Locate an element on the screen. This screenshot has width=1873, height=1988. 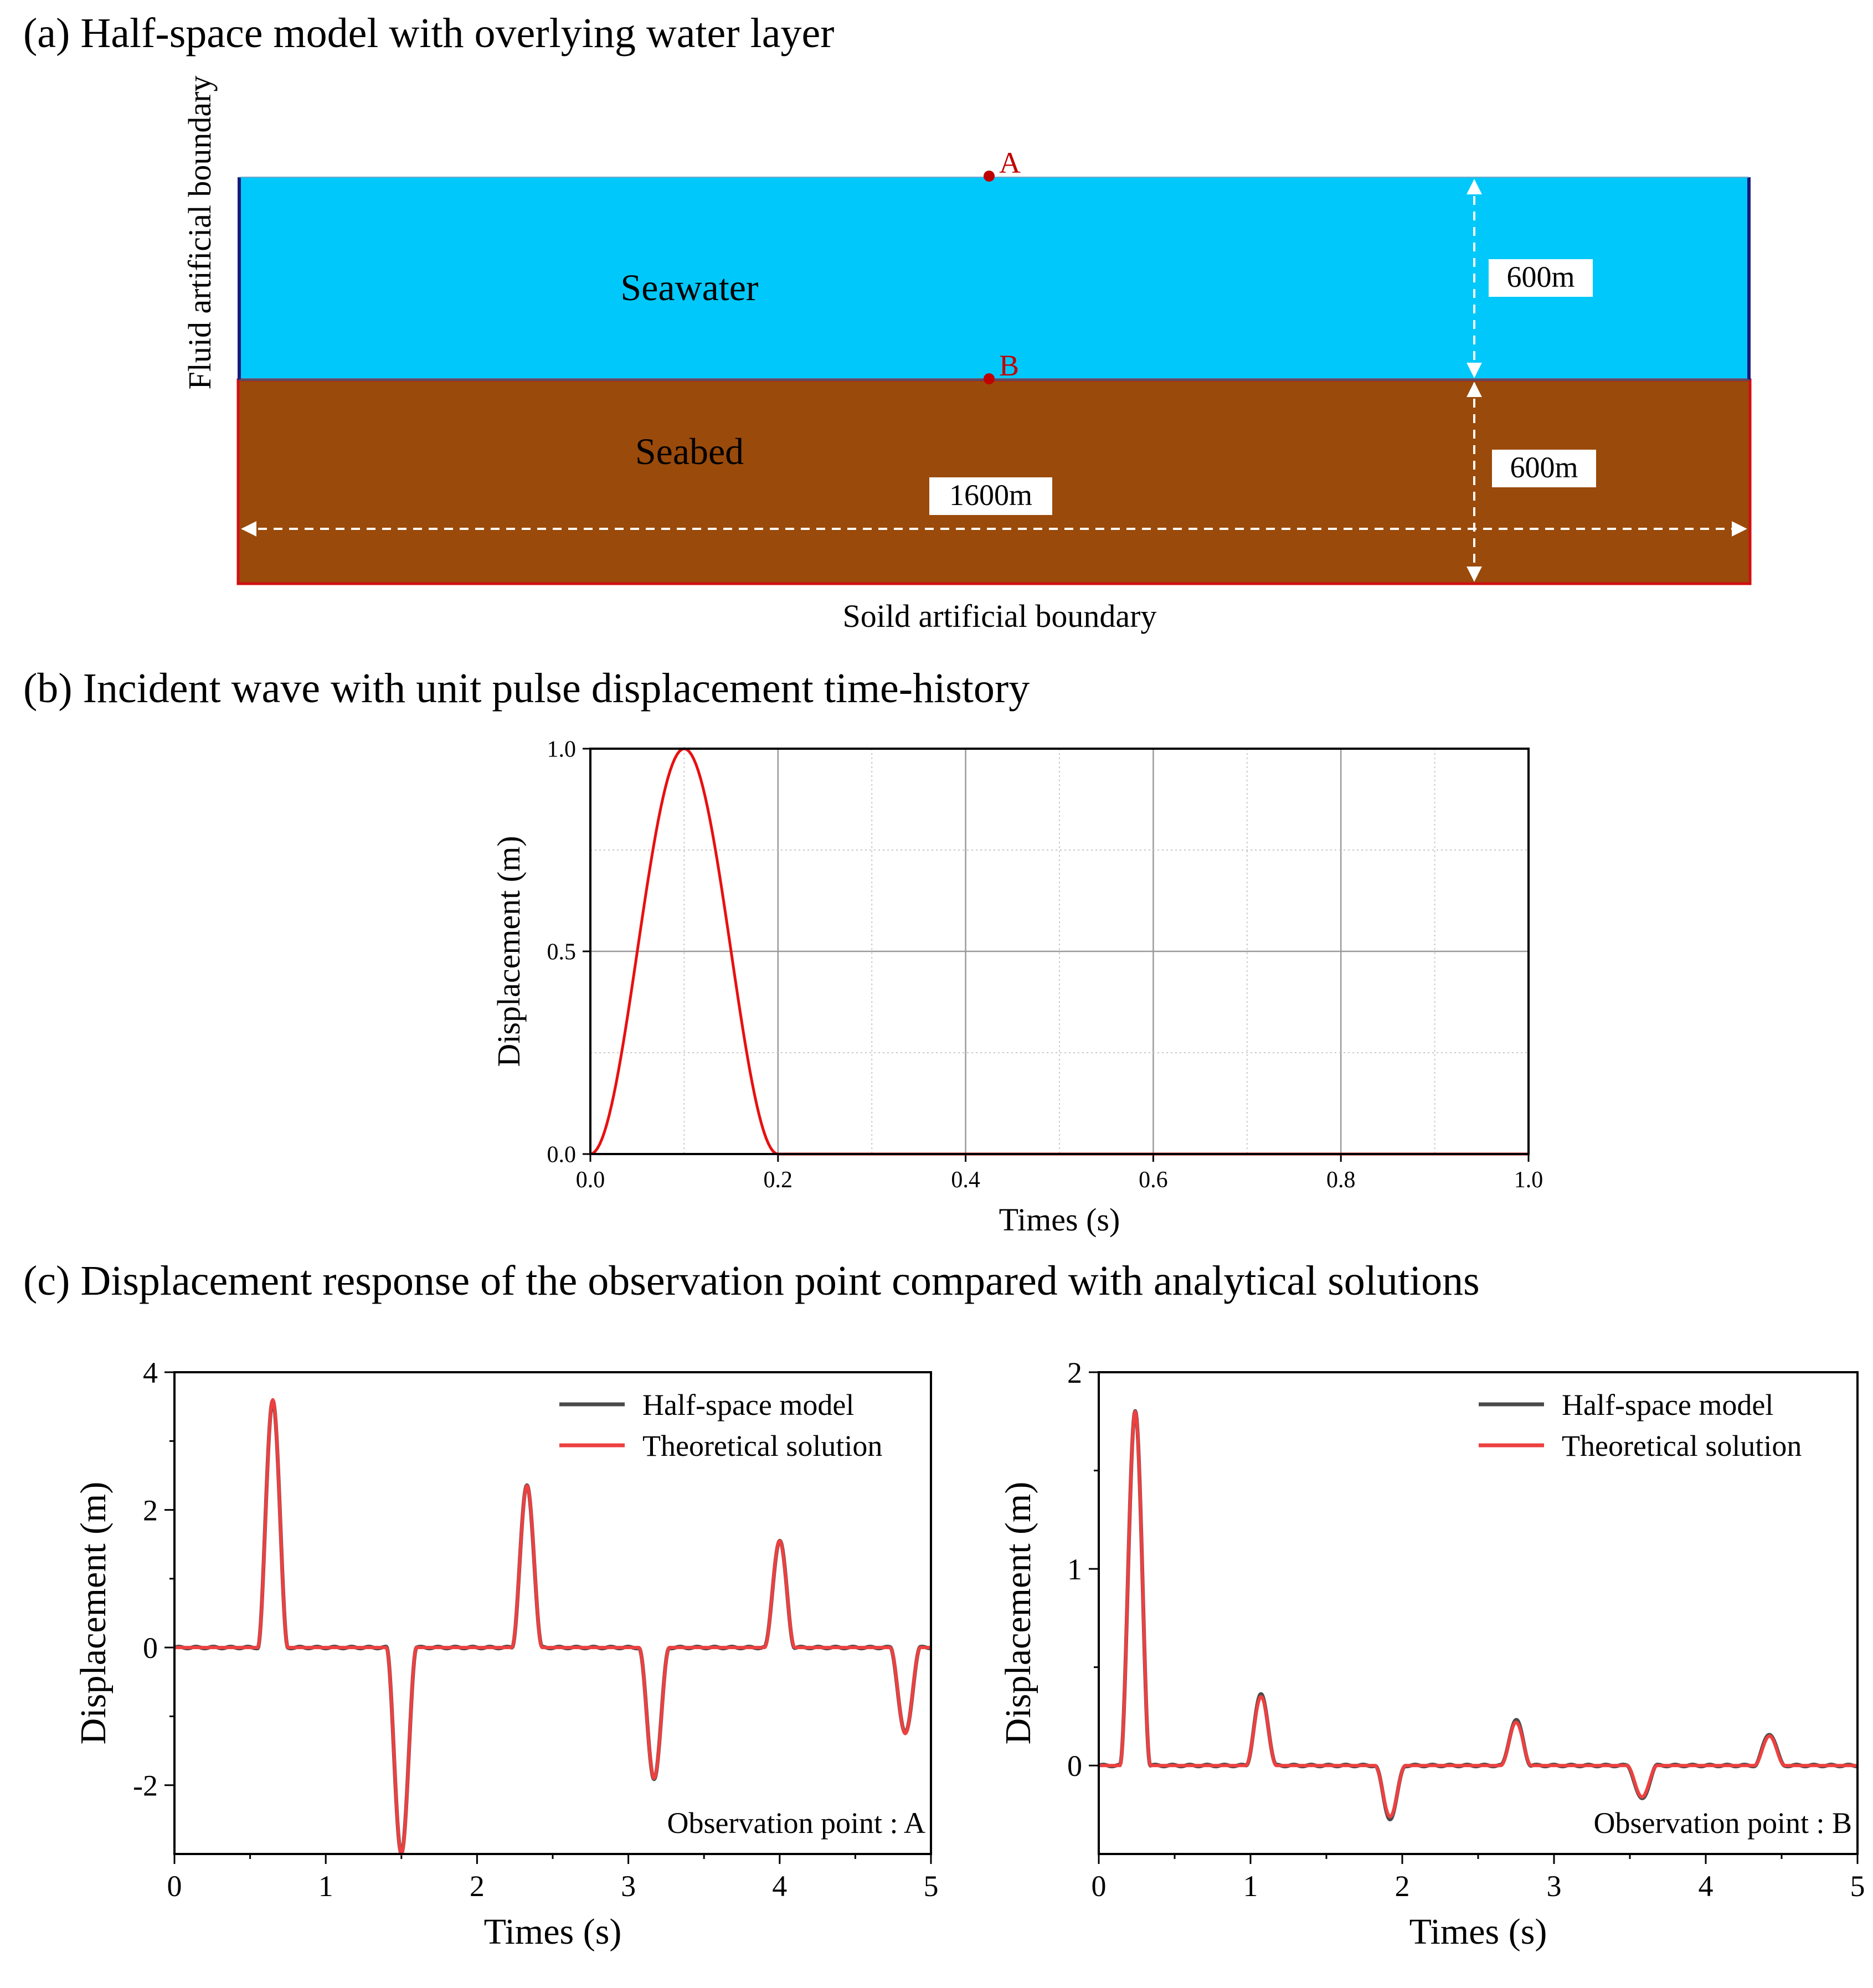
x-tick-label: 0.2 is located at coordinates (778, 1180).